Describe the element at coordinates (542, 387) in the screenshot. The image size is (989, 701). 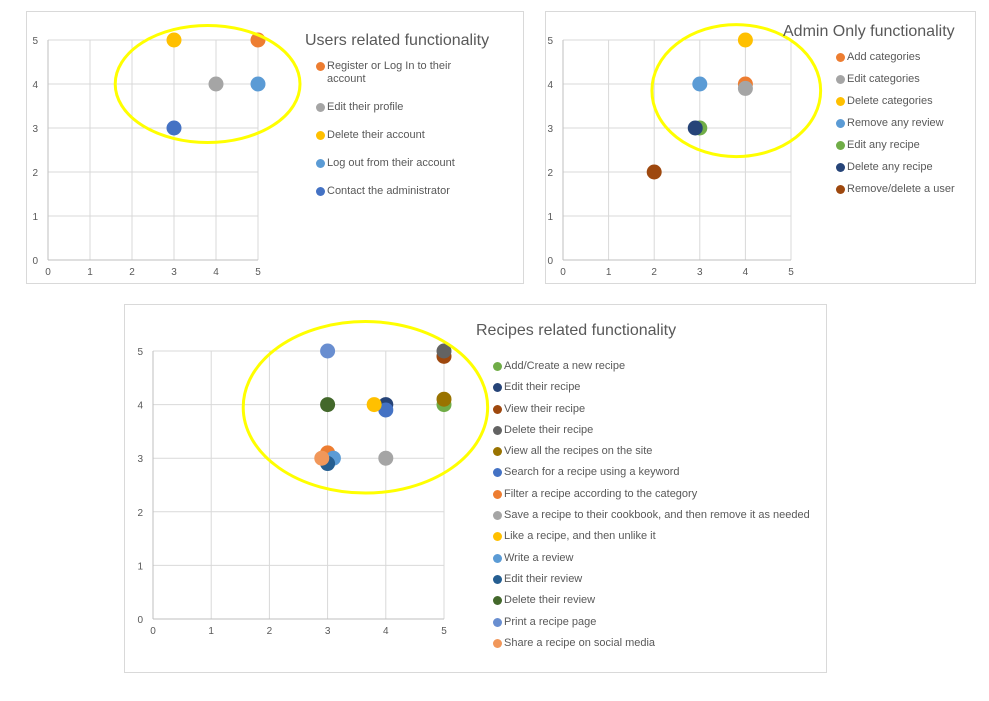
I see `legend-label: Edit their recipe` at that location.